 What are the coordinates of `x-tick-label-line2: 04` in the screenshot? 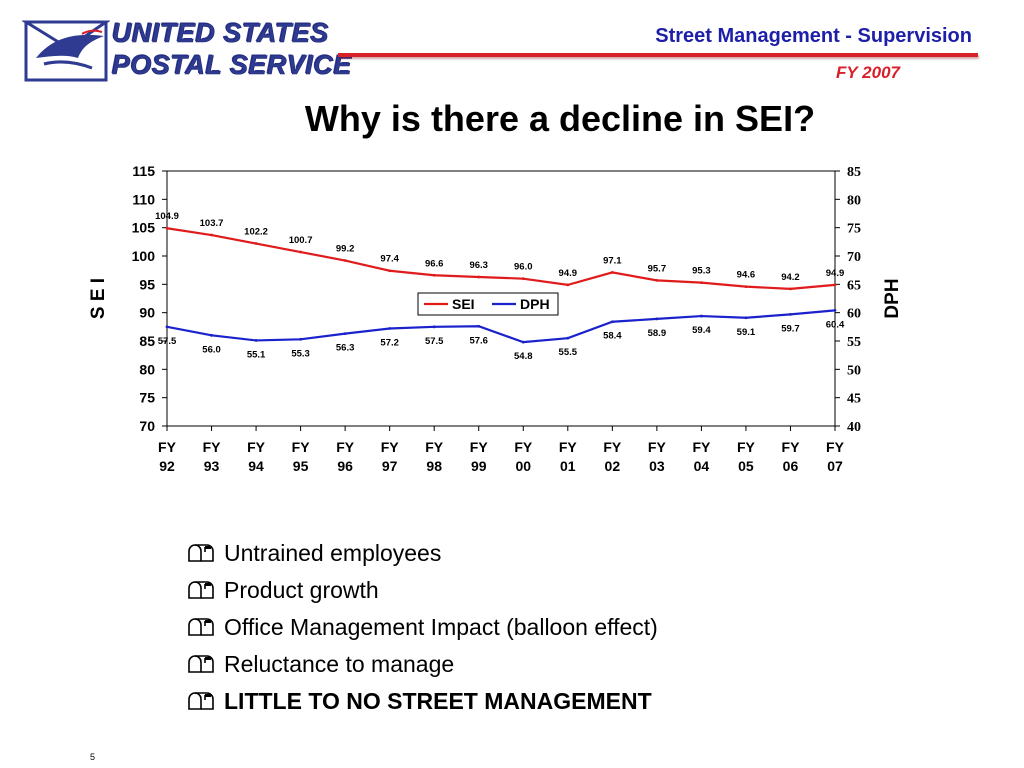 It's located at (702, 466).